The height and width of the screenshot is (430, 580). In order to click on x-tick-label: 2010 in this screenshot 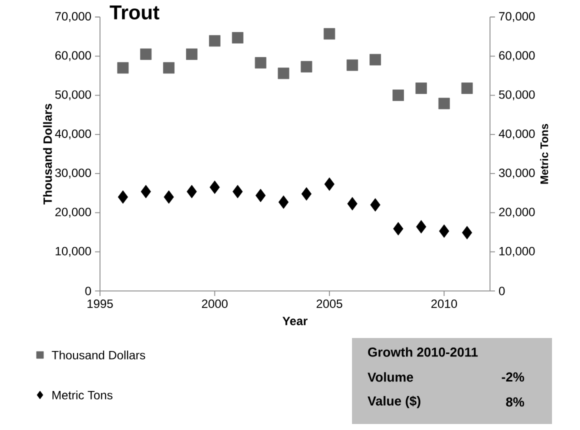, I will do `click(444, 304)`.